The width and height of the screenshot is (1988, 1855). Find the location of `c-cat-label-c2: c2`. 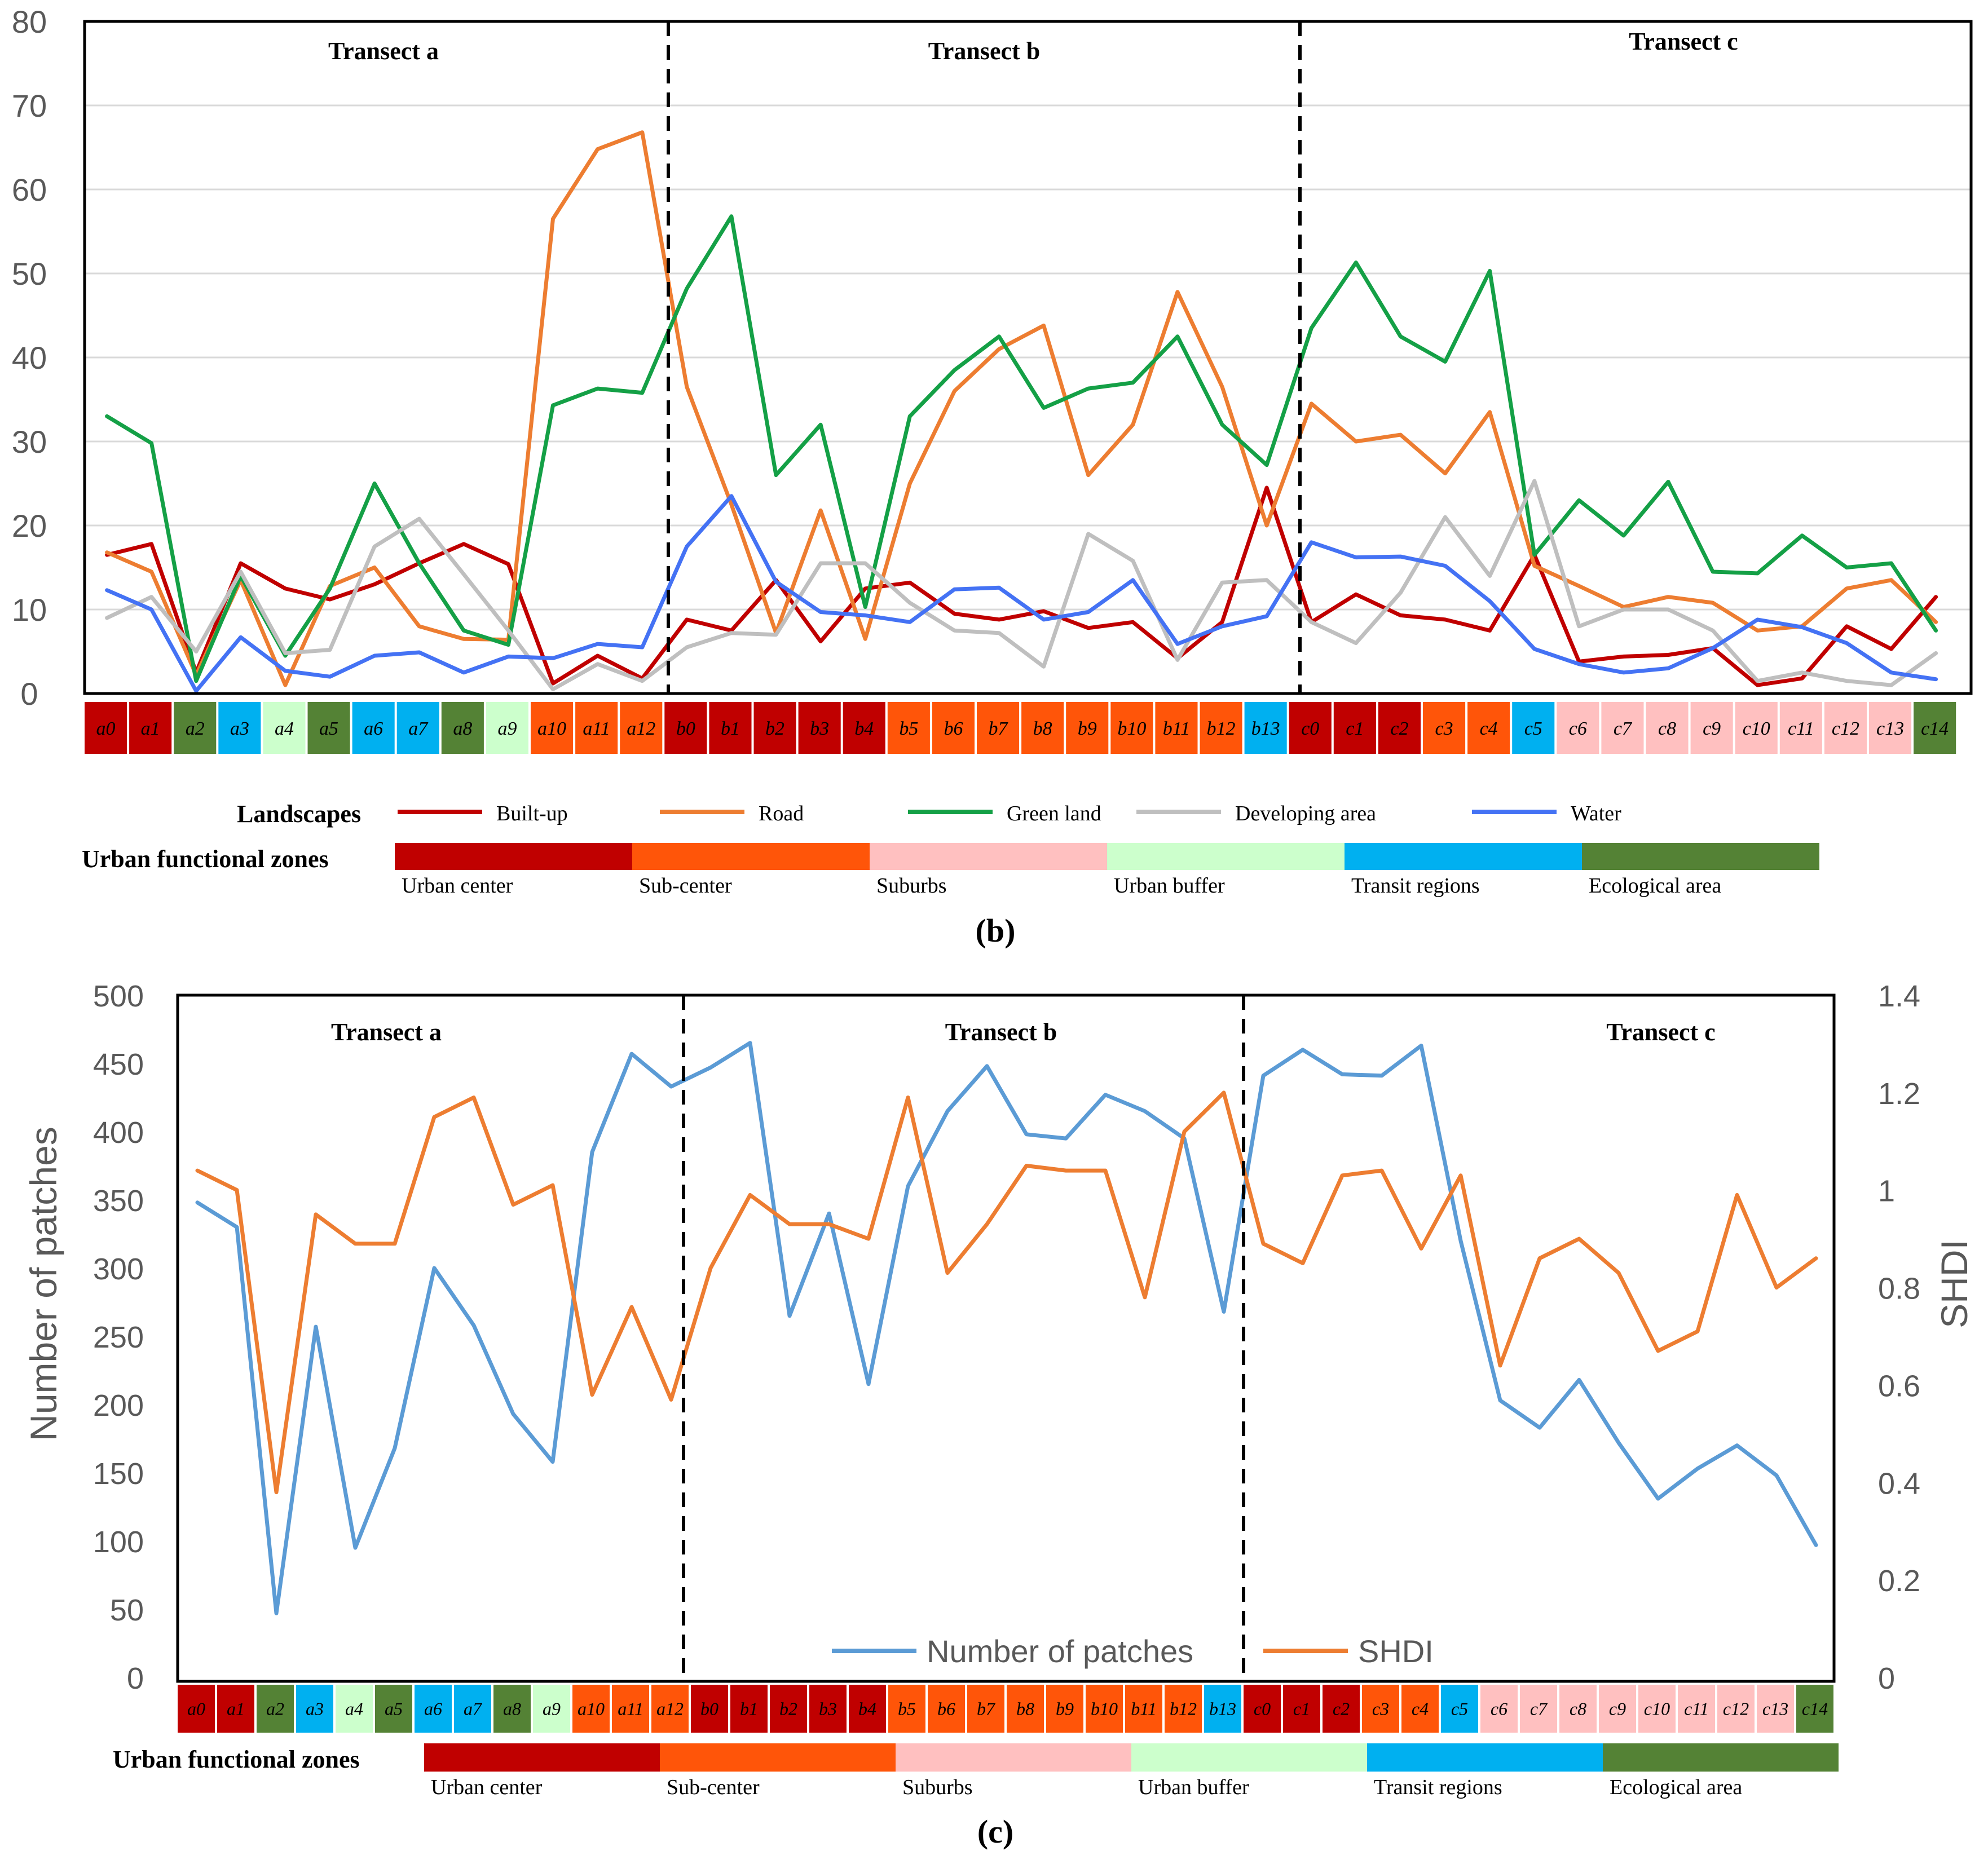

c-cat-label-c2: c2 is located at coordinates (1341, 1709).